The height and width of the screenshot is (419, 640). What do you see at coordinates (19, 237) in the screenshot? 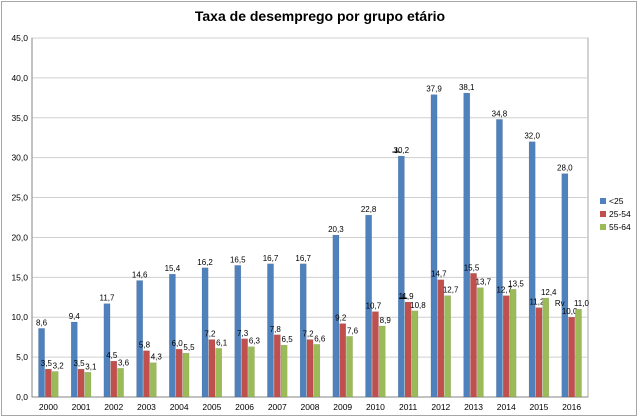
I see `y-tick-label: 20,0` at bounding box center [19, 237].